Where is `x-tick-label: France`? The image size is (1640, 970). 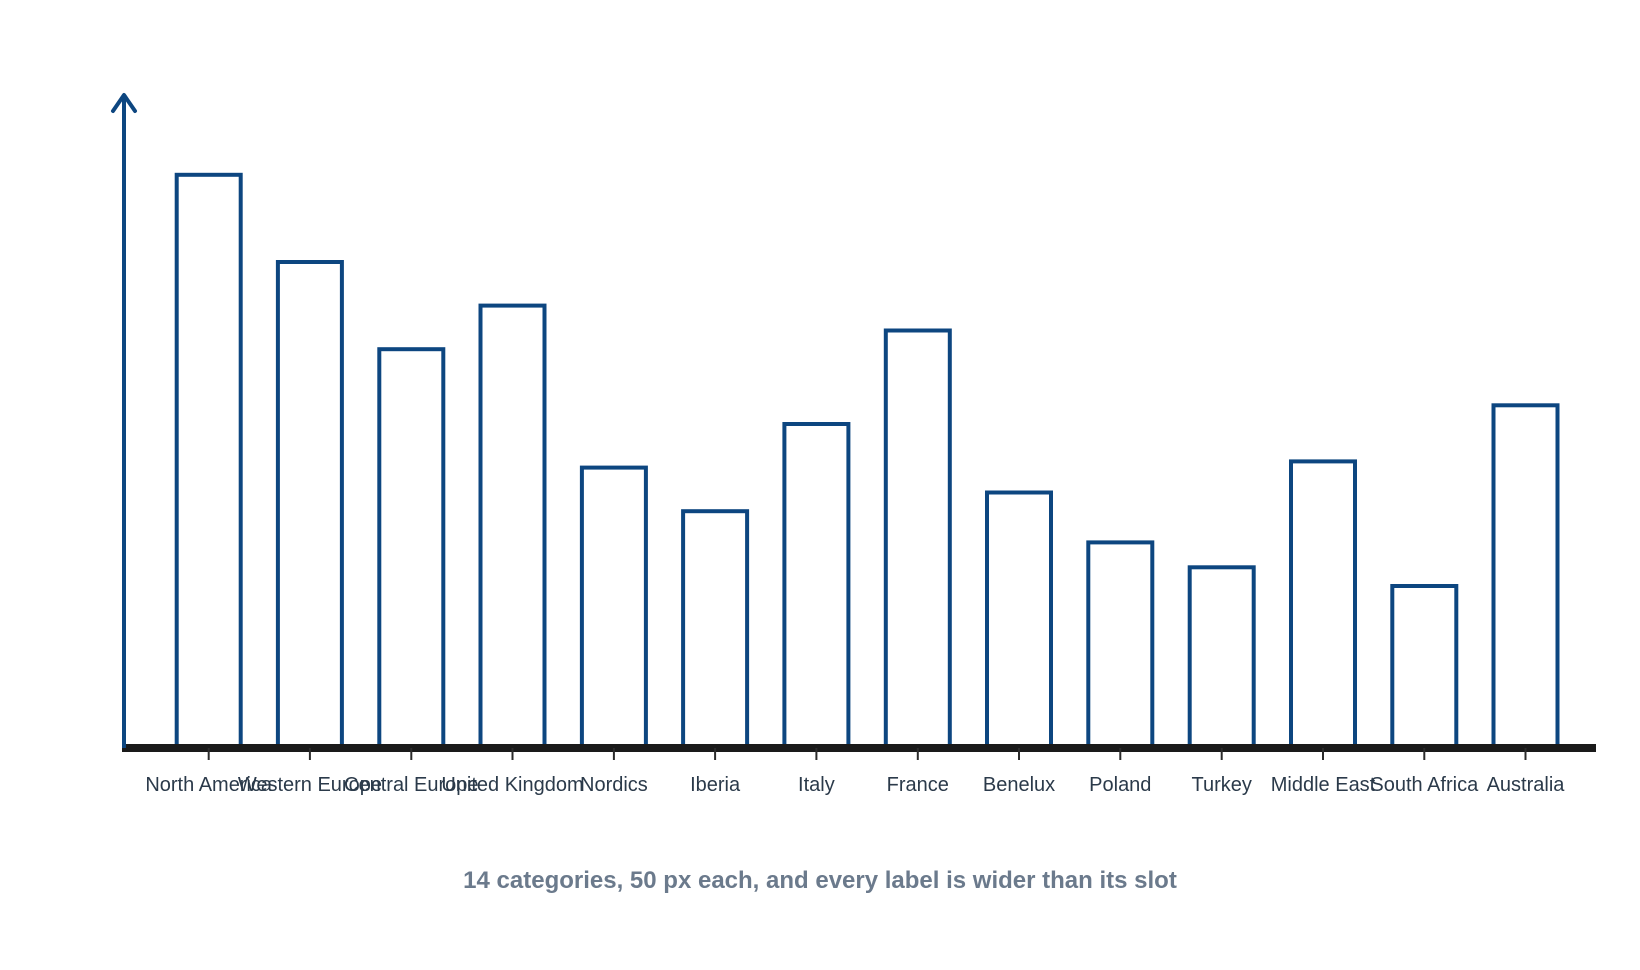
x-tick-label: France is located at coordinates (918, 785).